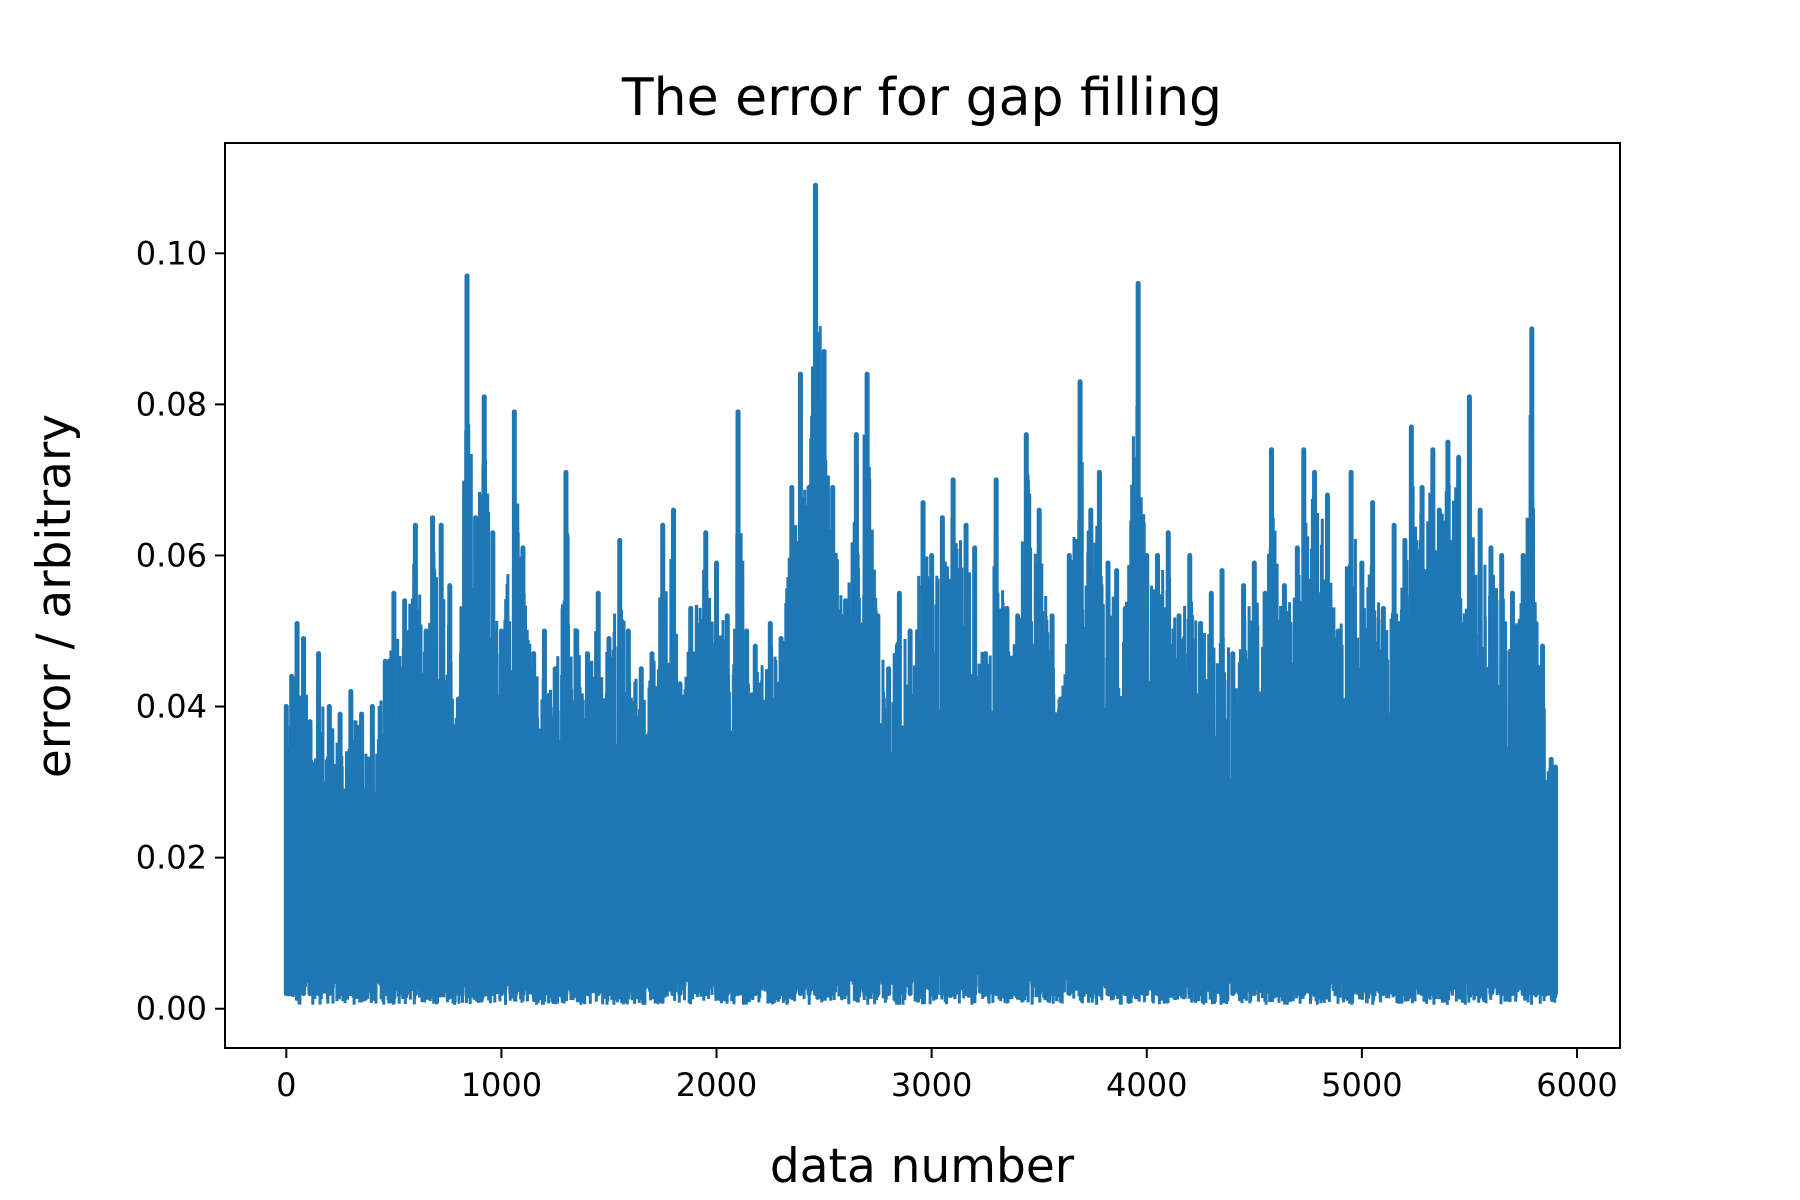 This screenshot has height=1200, width=1800. I want to click on chart-title: The error for gap filling, so click(921, 98).